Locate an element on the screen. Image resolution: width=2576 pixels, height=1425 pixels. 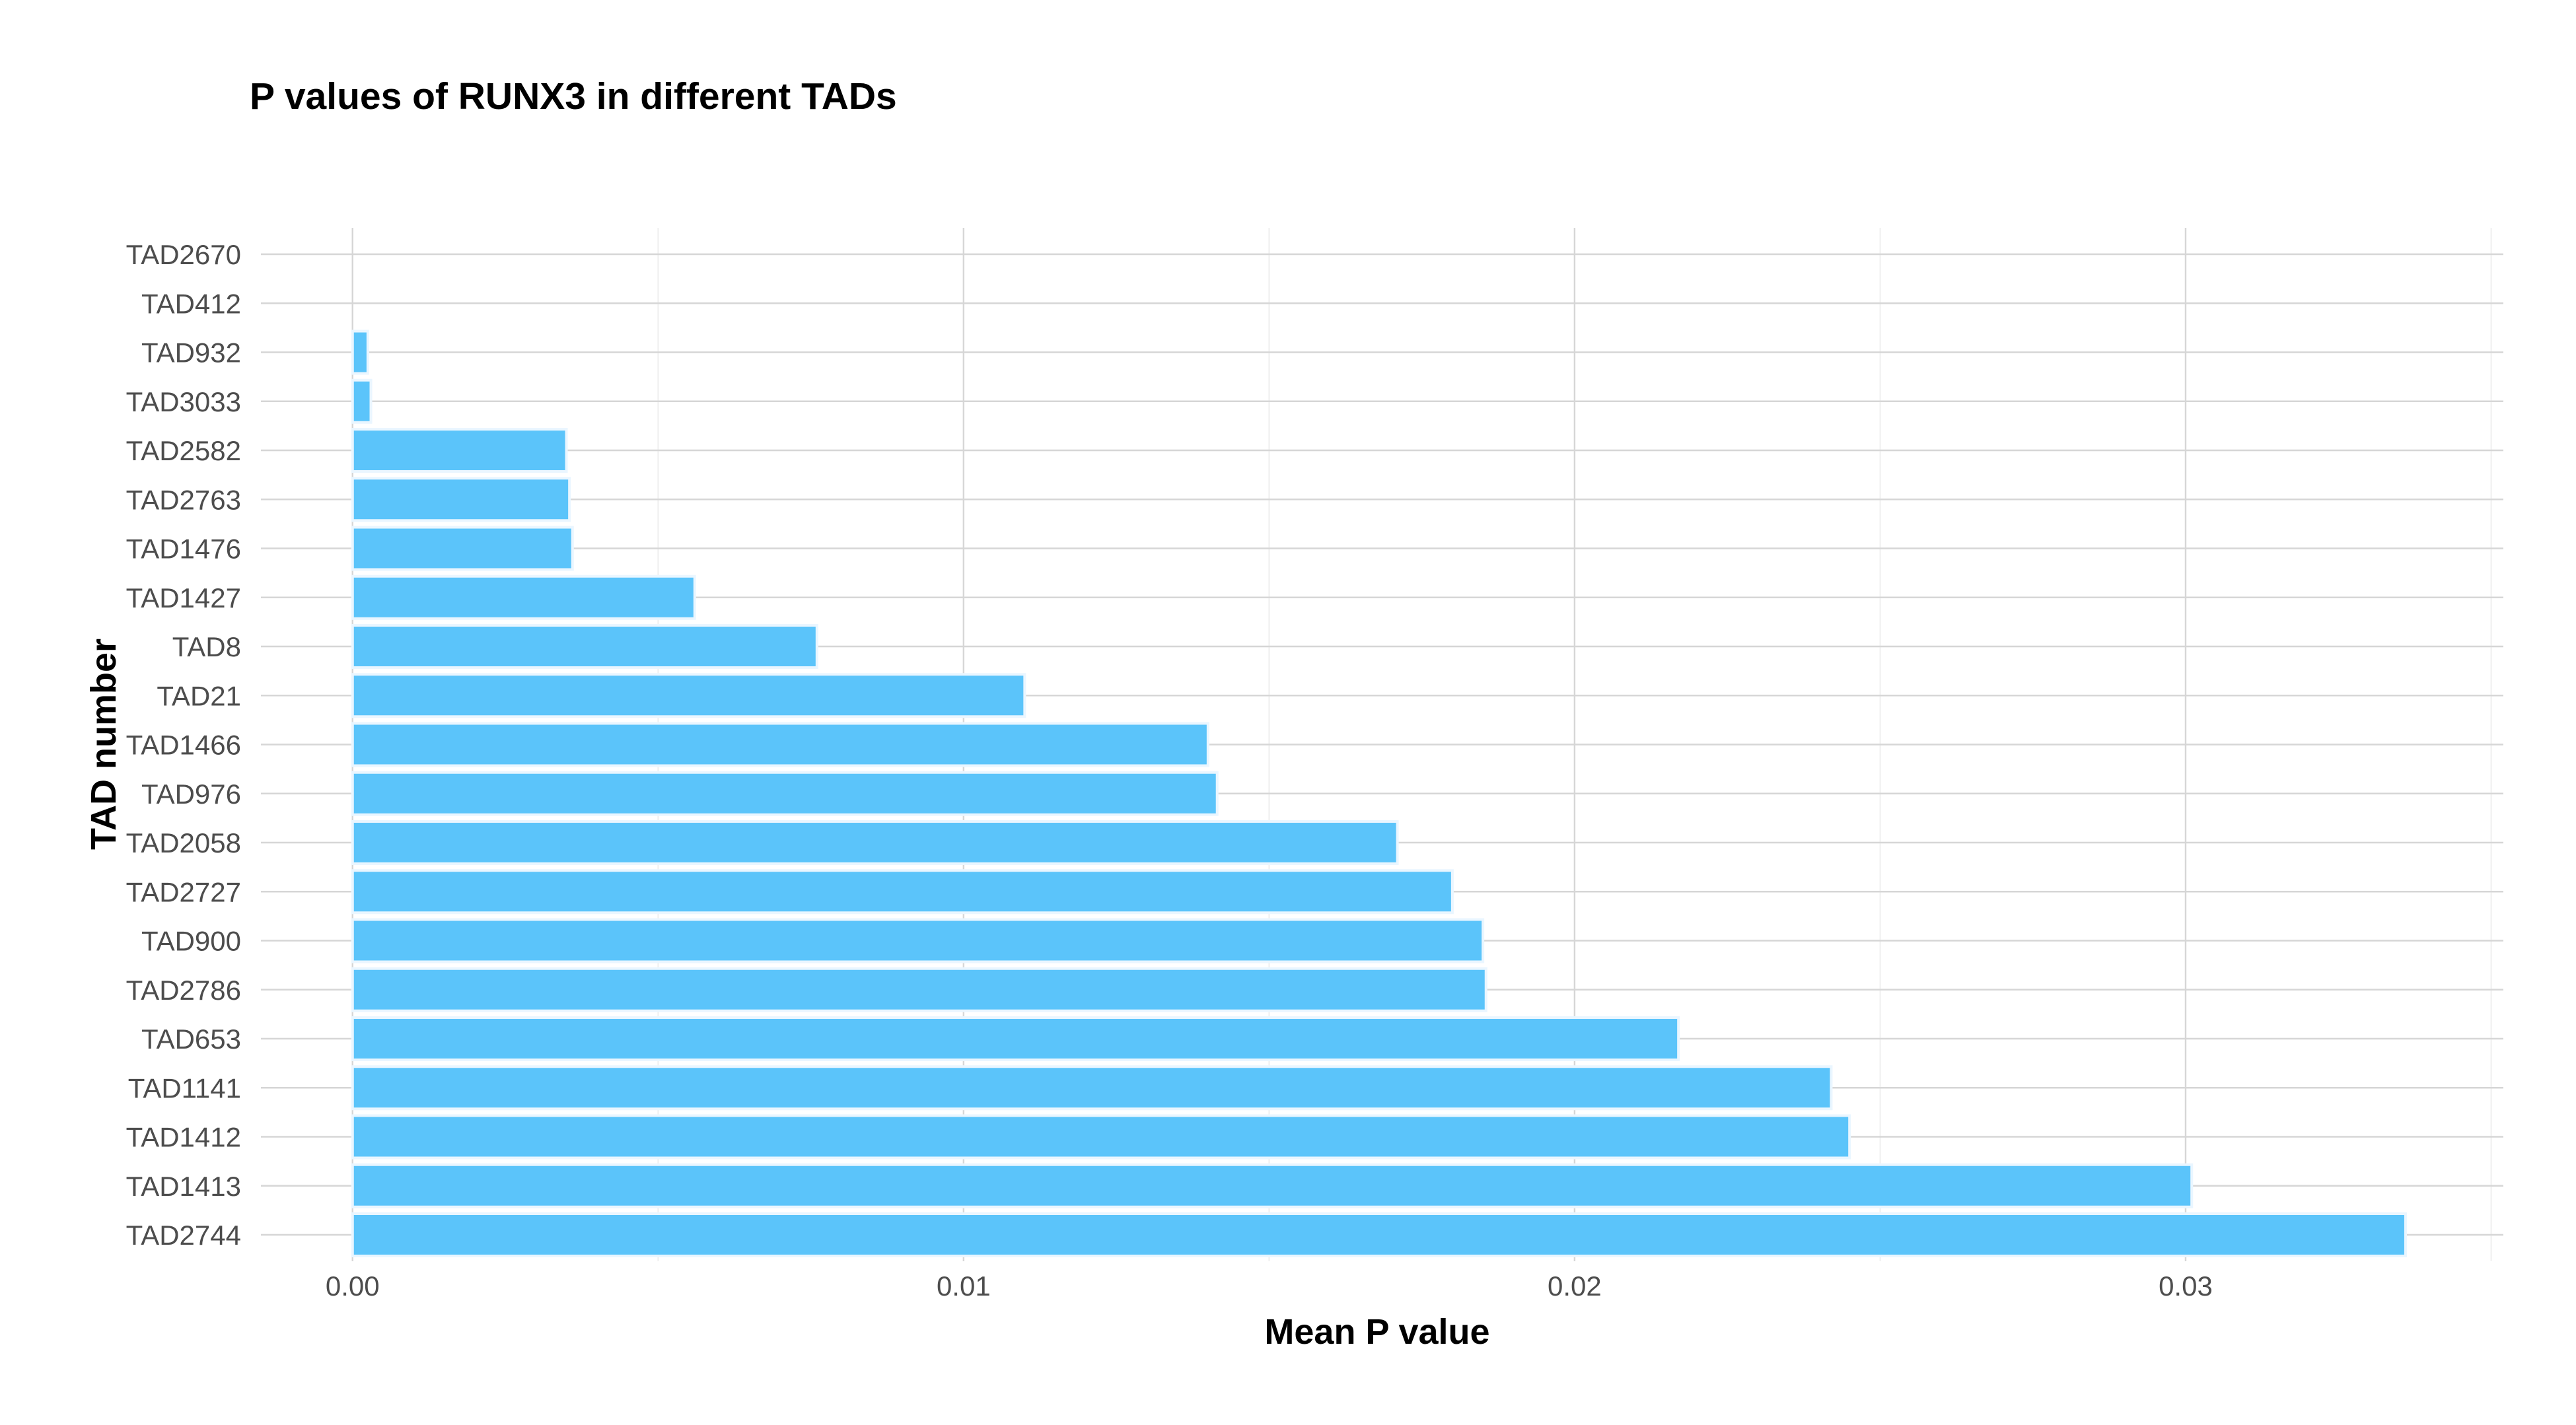
bar-tad21 is located at coordinates (688, 695).